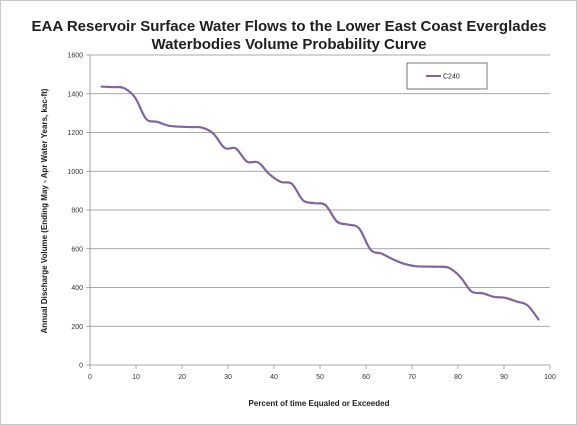 The width and height of the screenshot is (577, 425). Describe the element at coordinates (77, 288) in the screenshot. I see `y-tick-label: 400` at that location.